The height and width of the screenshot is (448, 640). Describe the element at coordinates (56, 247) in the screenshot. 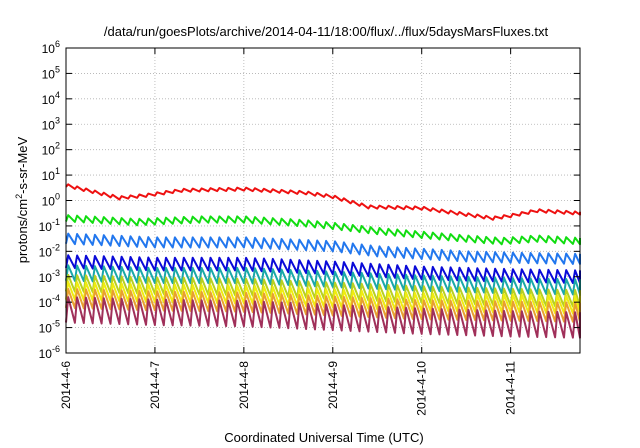

I see `y-tick-label-exponent: -2` at that location.